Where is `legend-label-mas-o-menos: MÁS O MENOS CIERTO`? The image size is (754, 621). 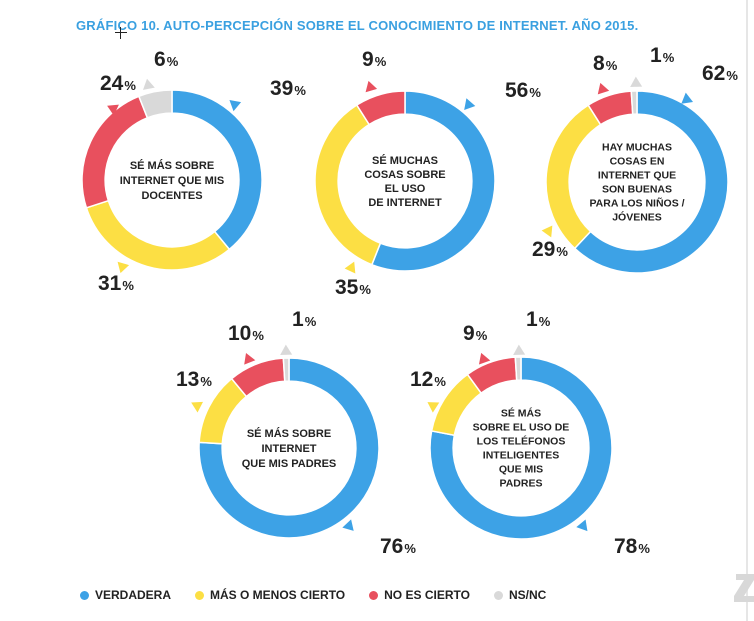 legend-label-mas-o-menos: MÁS O MENOS CIERTO is located at coordinates (278, 595).